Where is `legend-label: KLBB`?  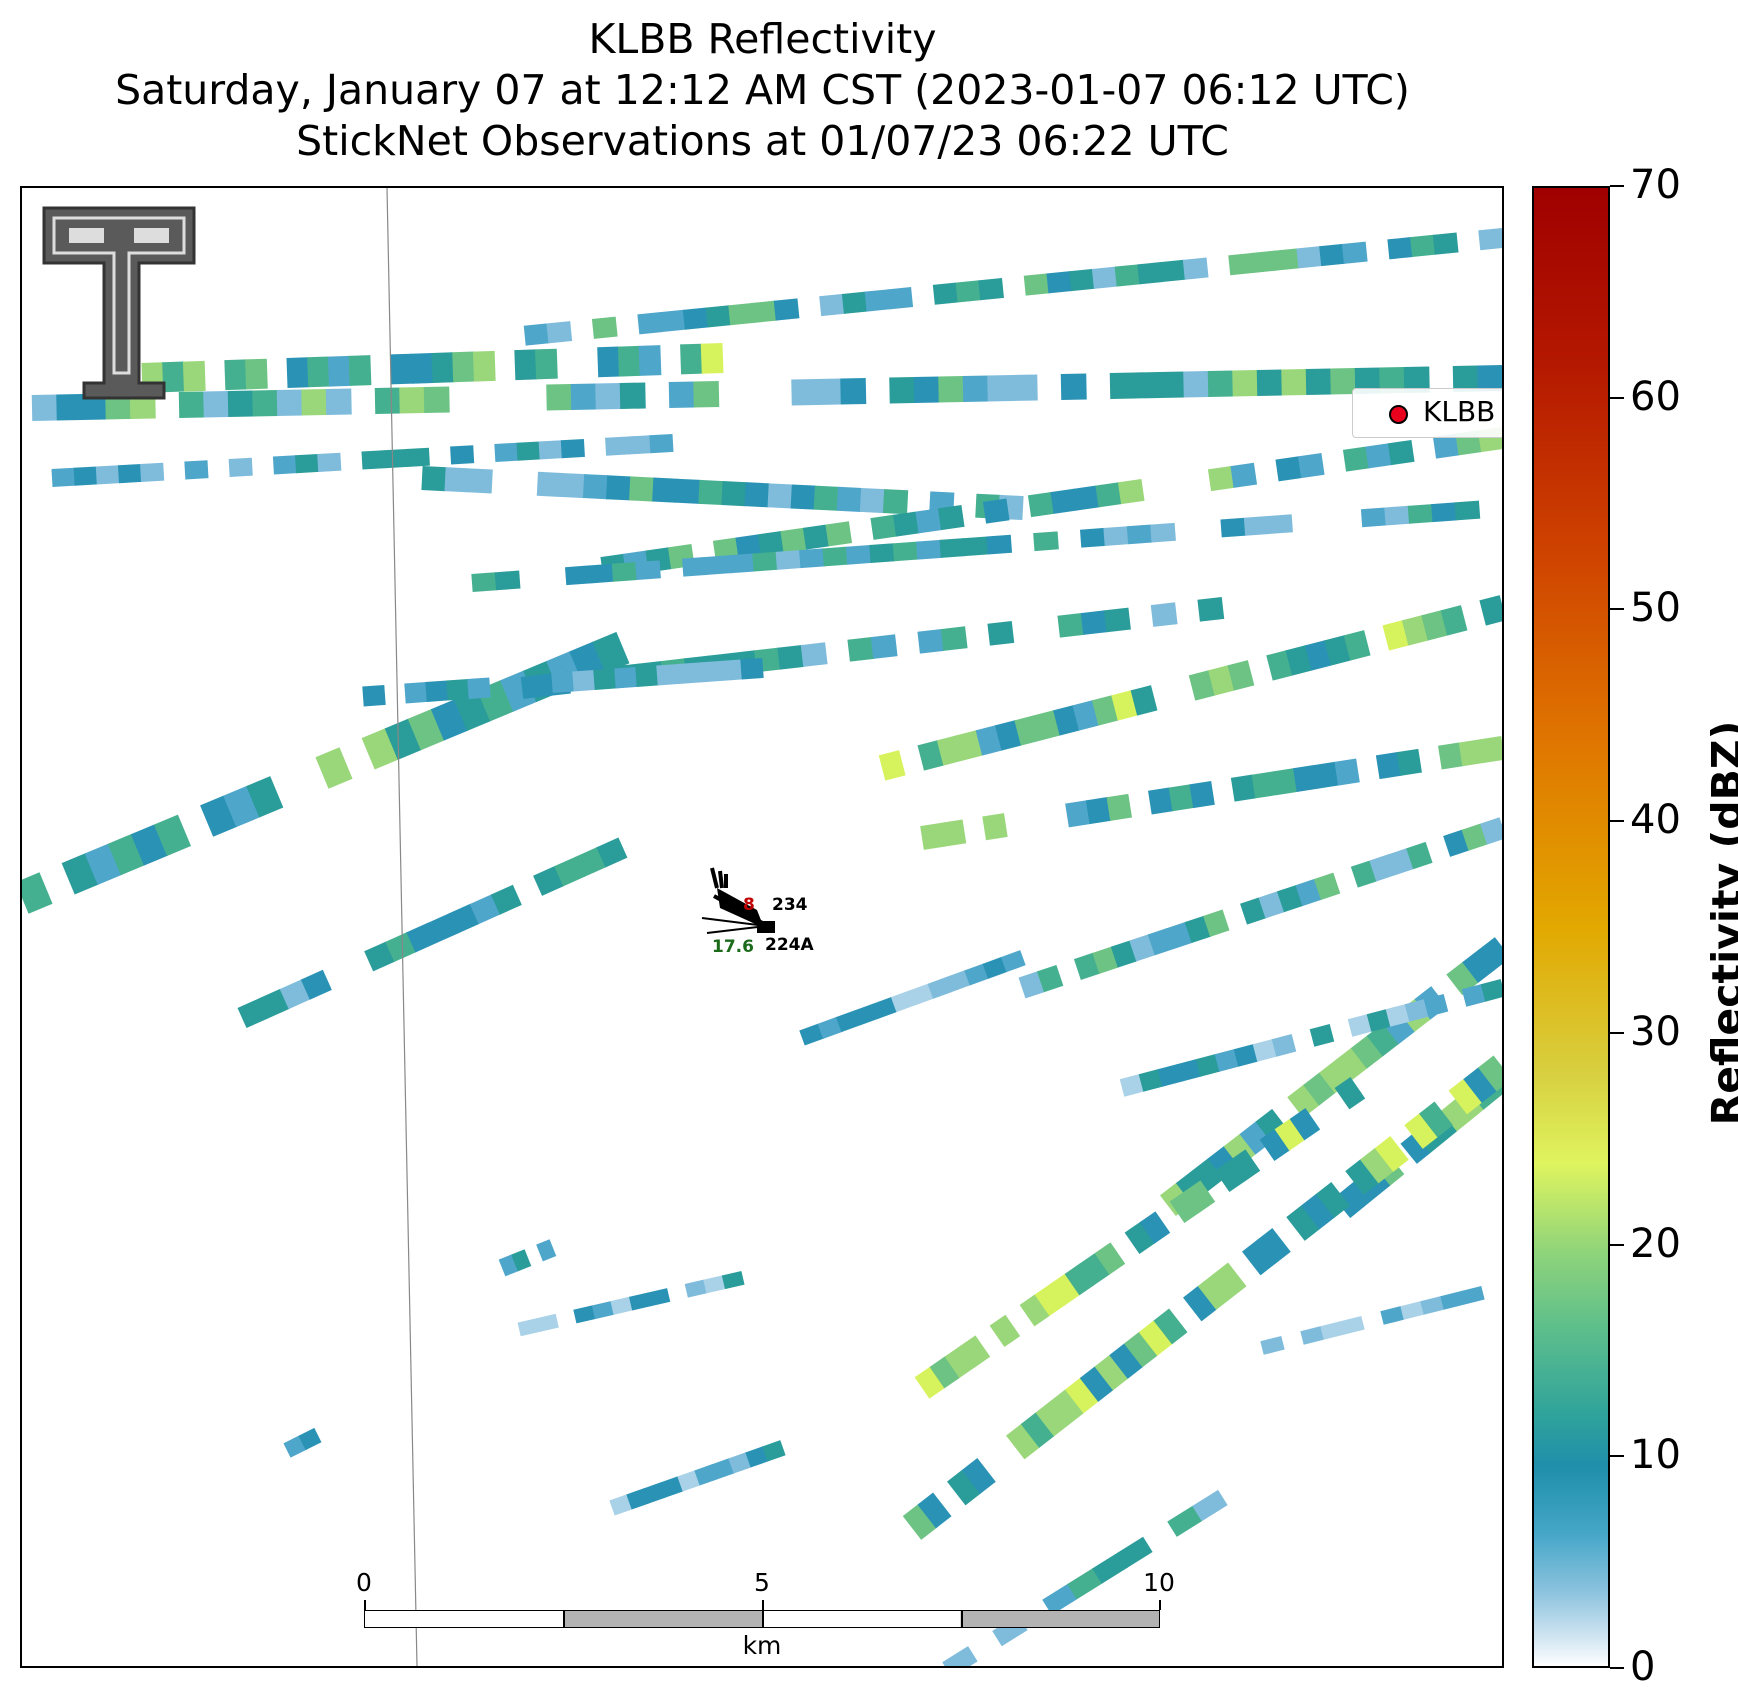 legend-label: KLBB is located at coordinates (1459, 411).